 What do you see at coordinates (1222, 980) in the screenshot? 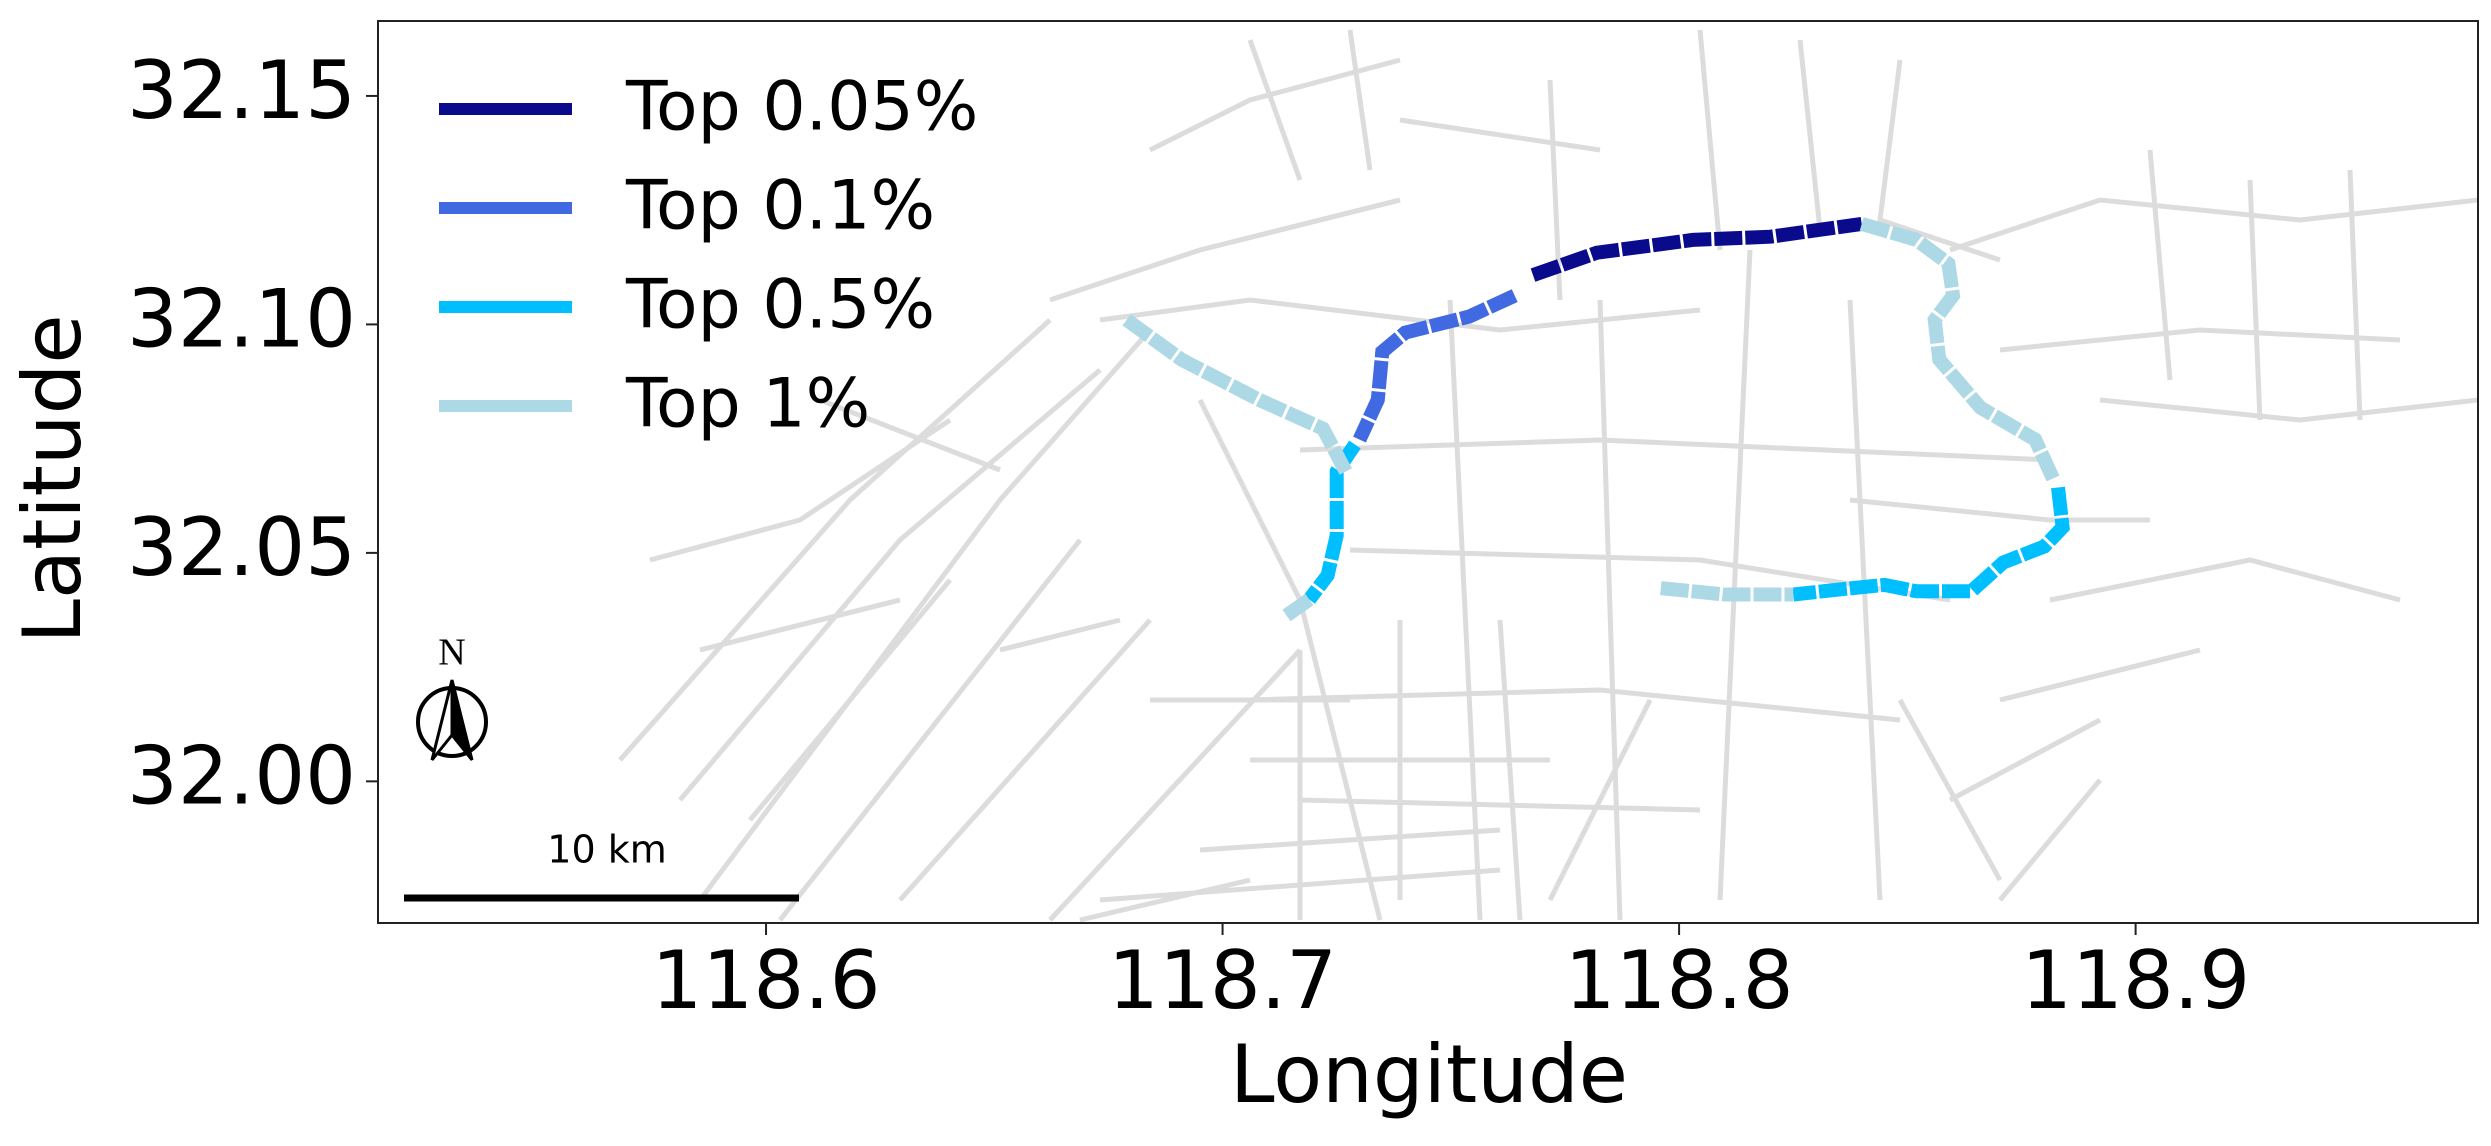
I see `x-tick-label: 118.7` at bounding box center [1222, 980].